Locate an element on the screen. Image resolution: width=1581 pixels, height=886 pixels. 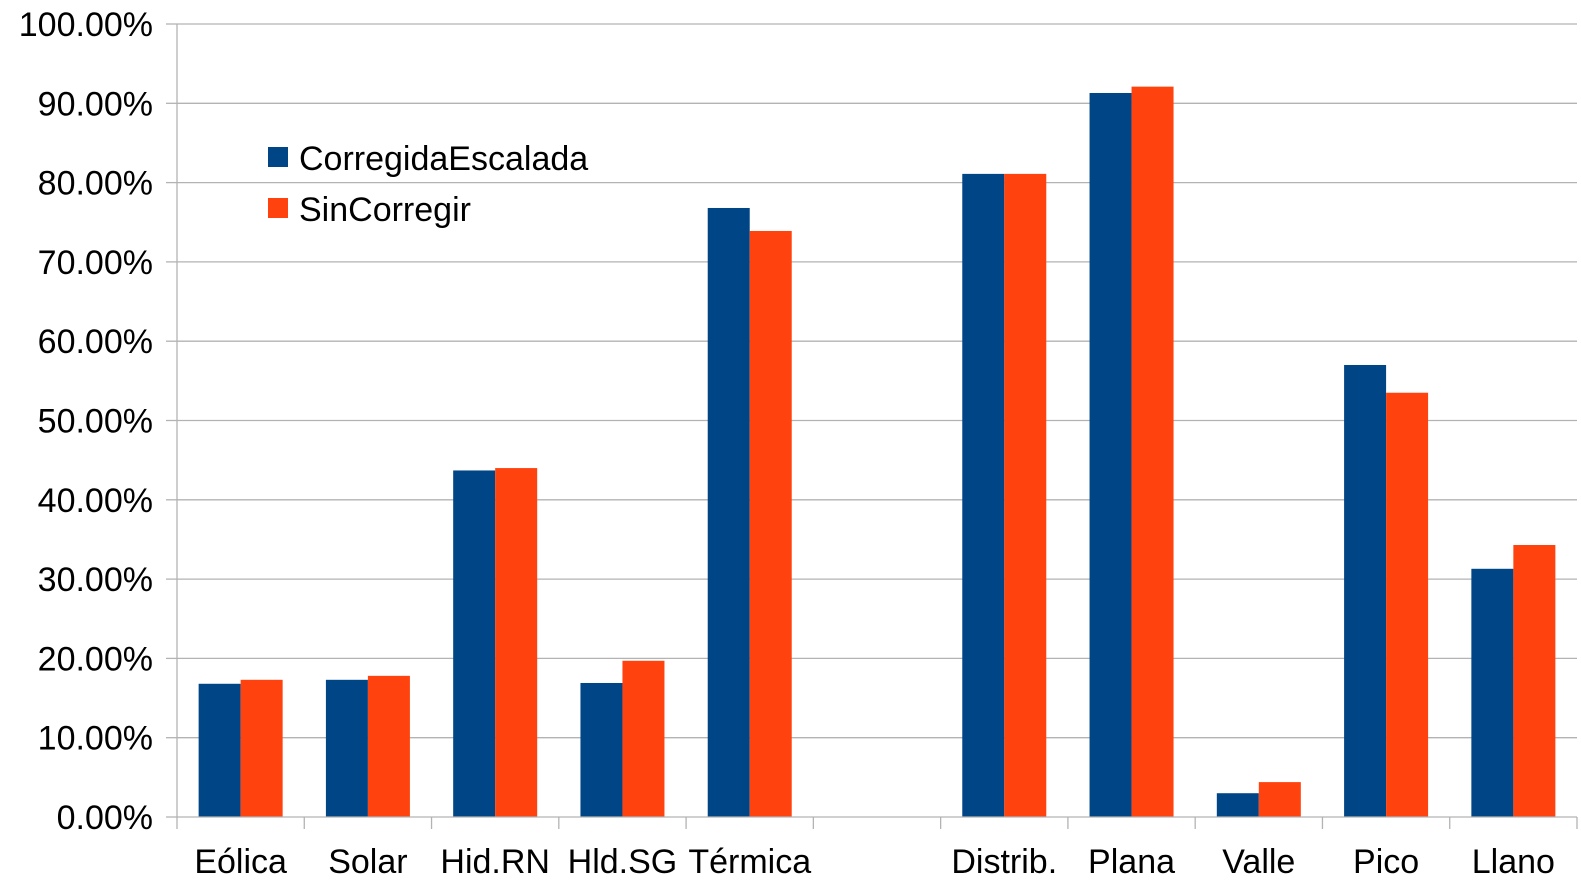
bar-SinCorregir-Llano is located at coordinates (1534, 681).